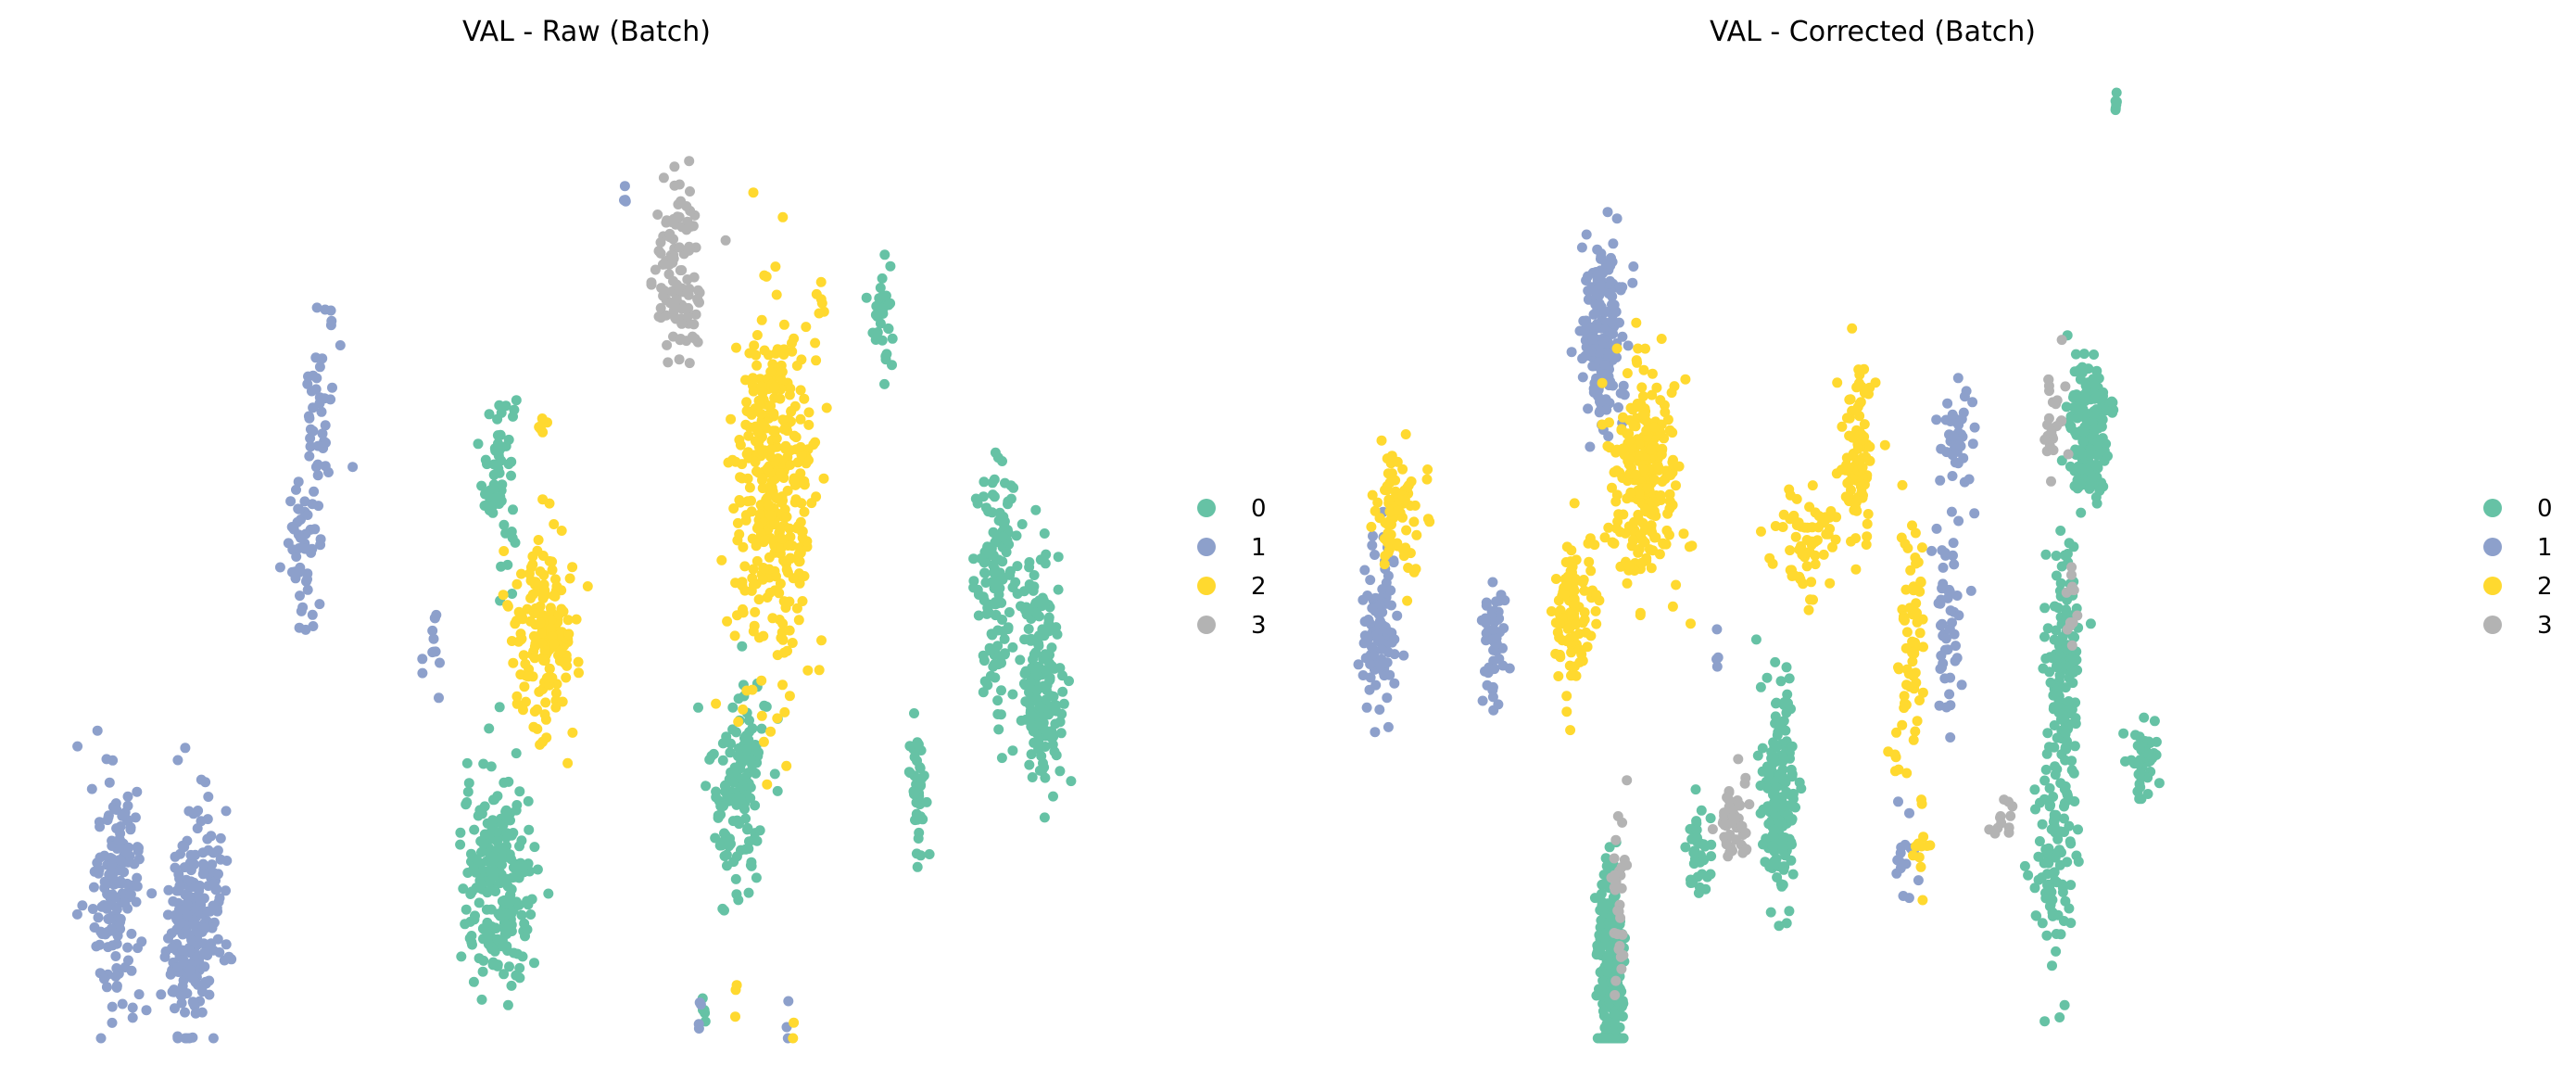 This screenshot has width=2576, height=1092. What do you see at coordinates (1232, 567) in the screenshot?
I see `legend-raw: 0 1 2 3` at bounding box center [1232, 567].